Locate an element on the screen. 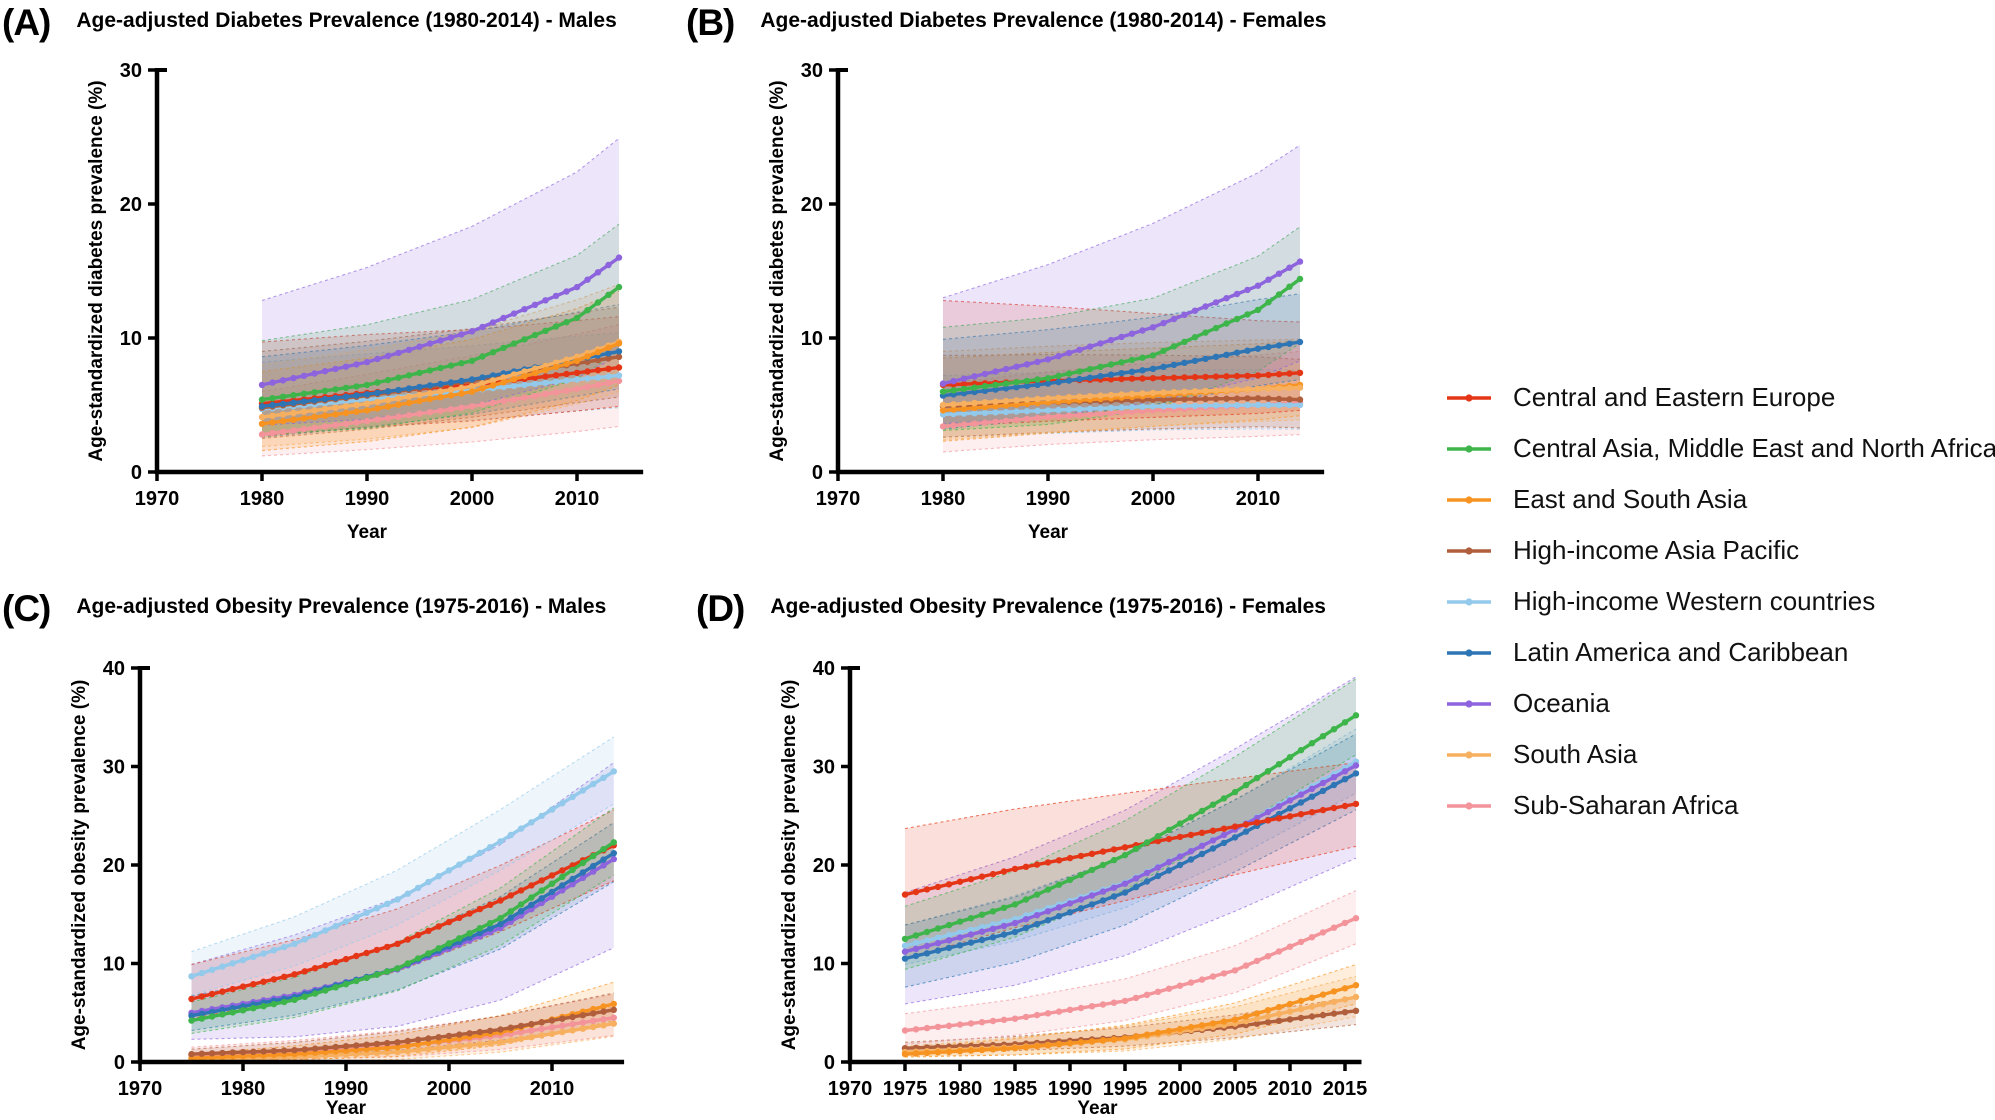 Image resolution: width=1995 pixels, height=1120 pixels. ci-band-hiw is located at coordinates (402, 866).